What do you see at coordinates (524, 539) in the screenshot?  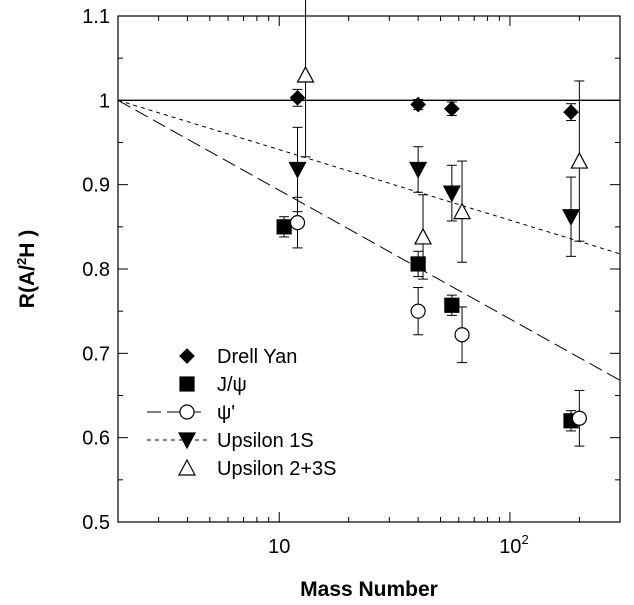 I see `x-tick-label-exponent: 2` at bounding box center [524, 539].